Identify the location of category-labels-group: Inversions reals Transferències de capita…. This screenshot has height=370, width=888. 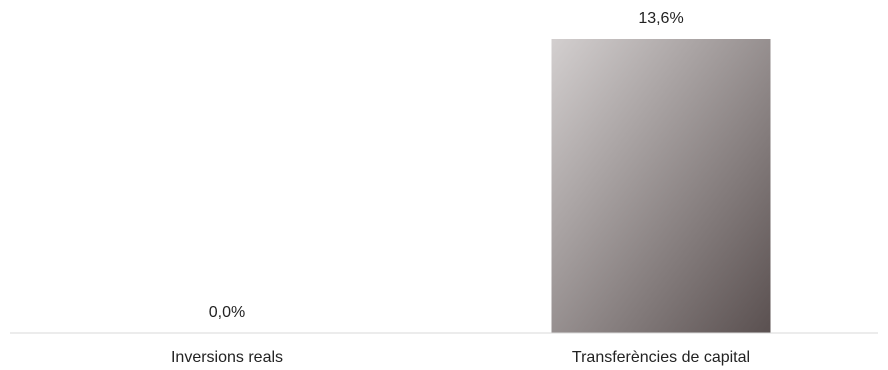
(460, 357).